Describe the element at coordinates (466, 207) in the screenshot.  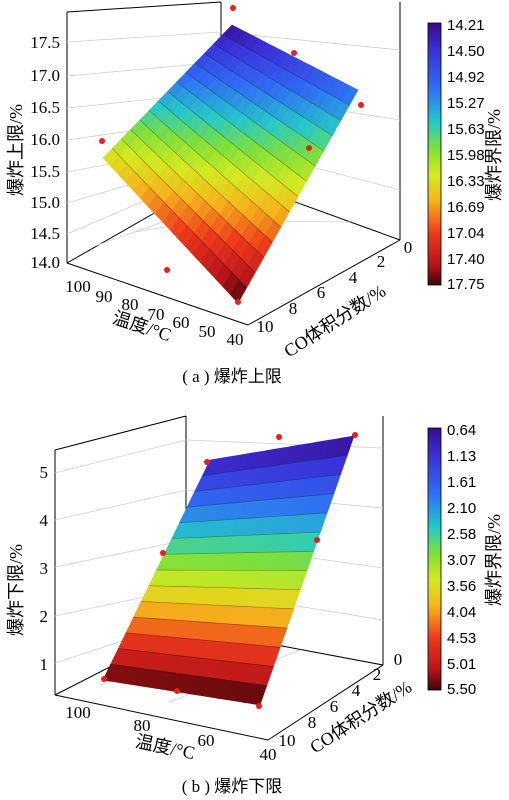
I see `colorbar-tick: 16.69` at that location.